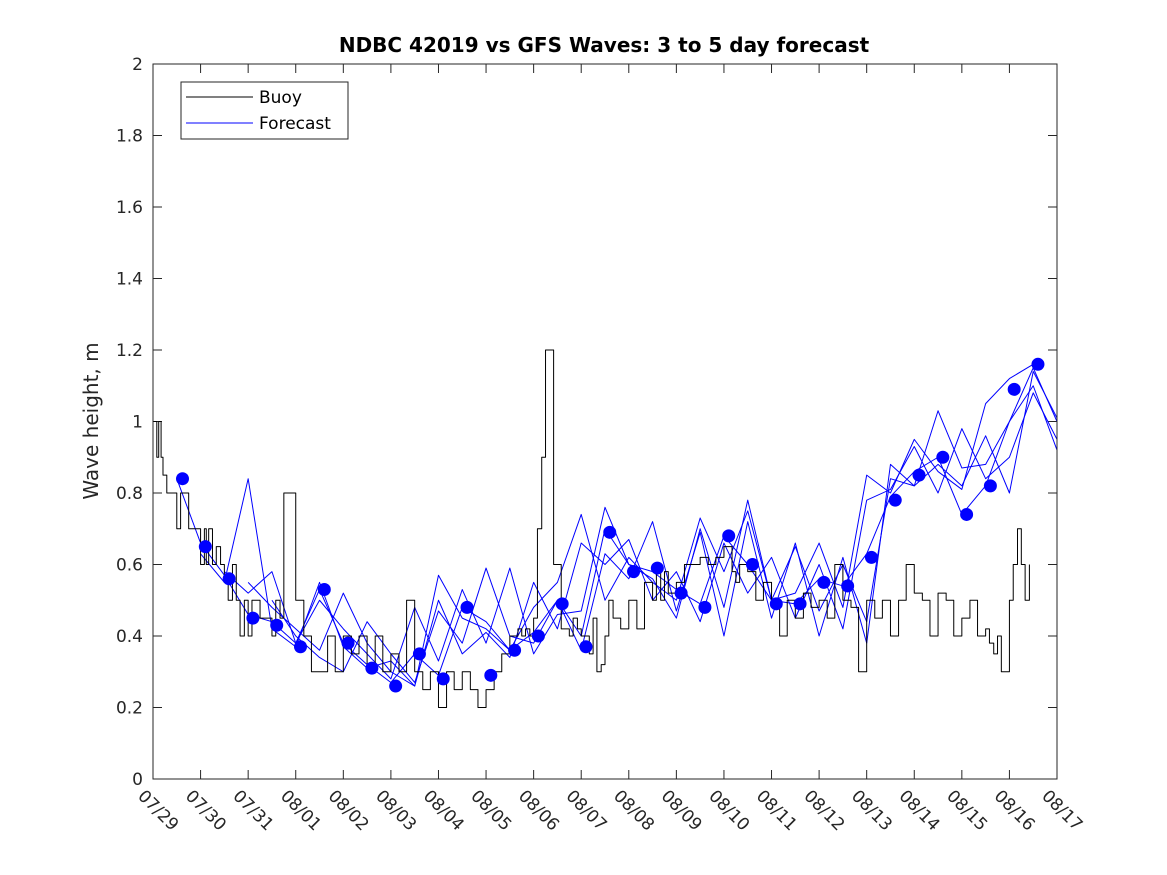 The height and width of the screenshot is (875, 1167). What do you see at coordinates (129, 566) in the screenshot?
I see `y-tick-label: 0.6` at bounding box center [129, 566].